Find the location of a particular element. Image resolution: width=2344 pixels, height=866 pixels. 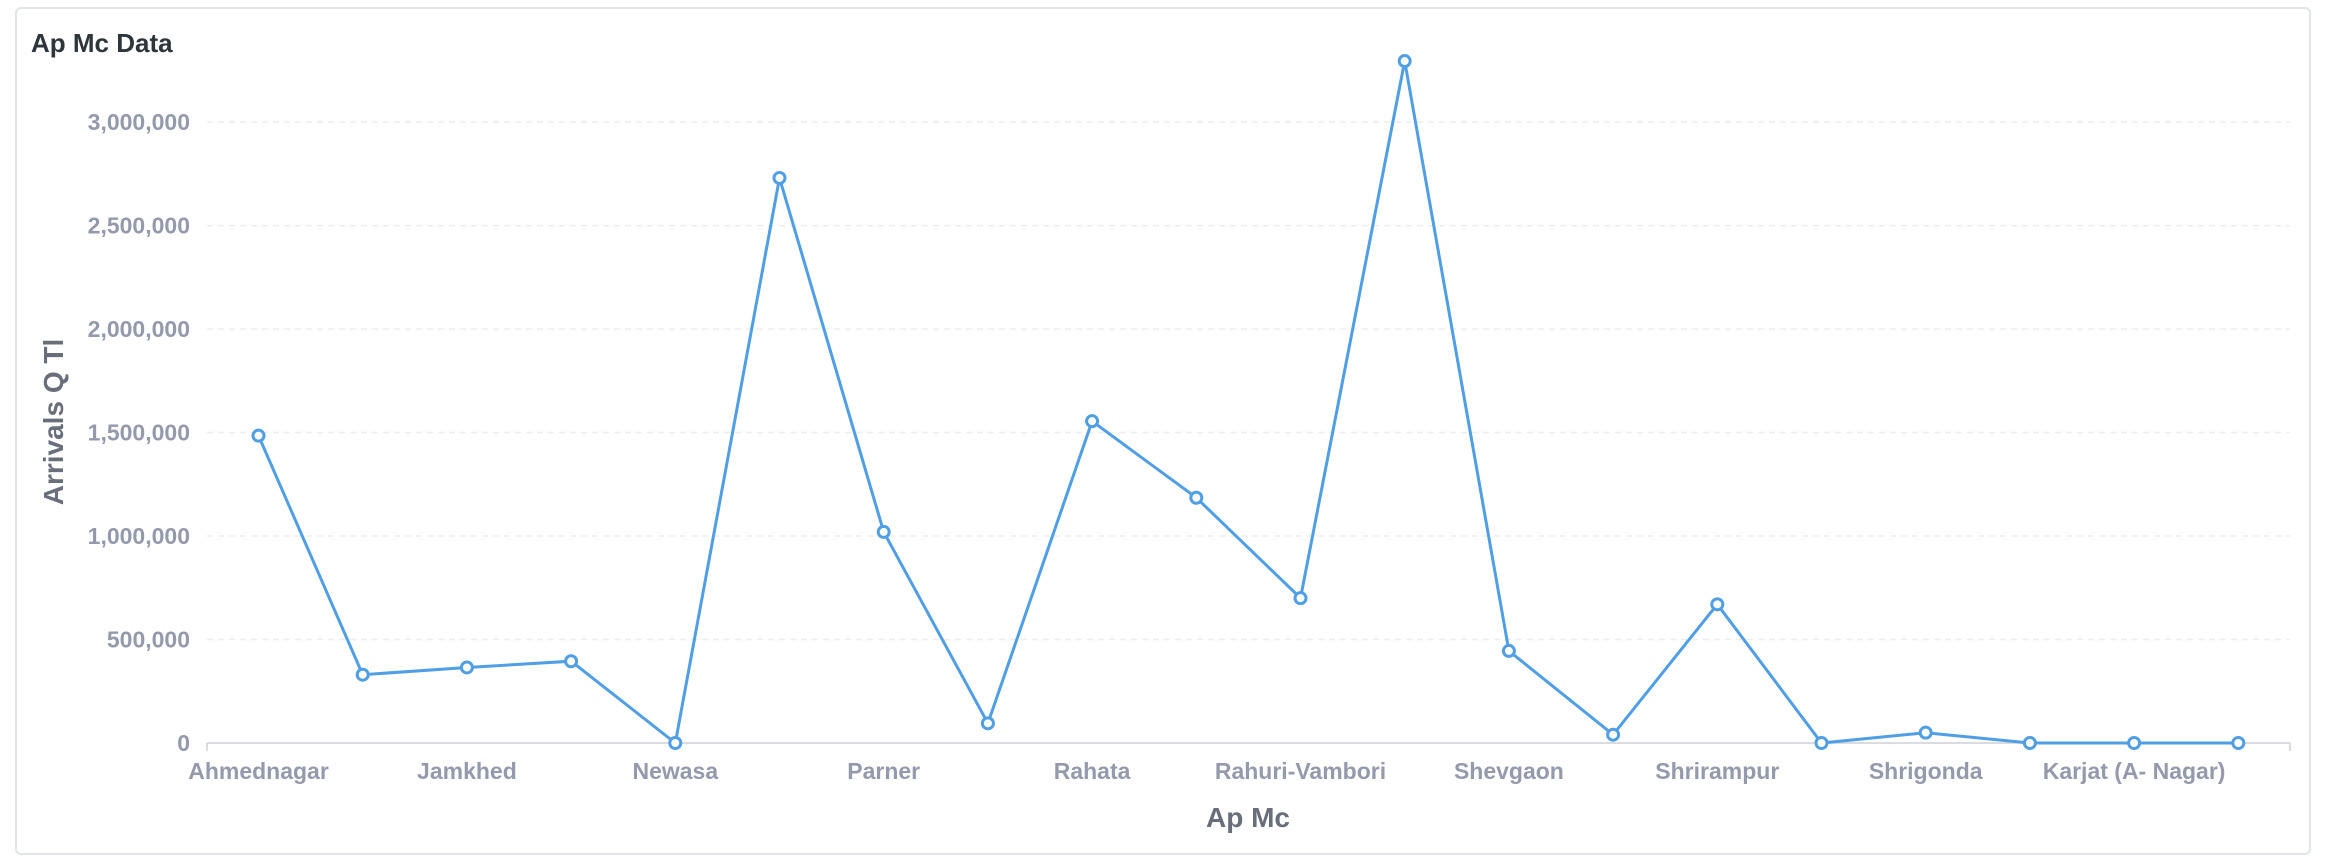

y-tick-label: 1,500,000 is located at coordinates (139, 433).